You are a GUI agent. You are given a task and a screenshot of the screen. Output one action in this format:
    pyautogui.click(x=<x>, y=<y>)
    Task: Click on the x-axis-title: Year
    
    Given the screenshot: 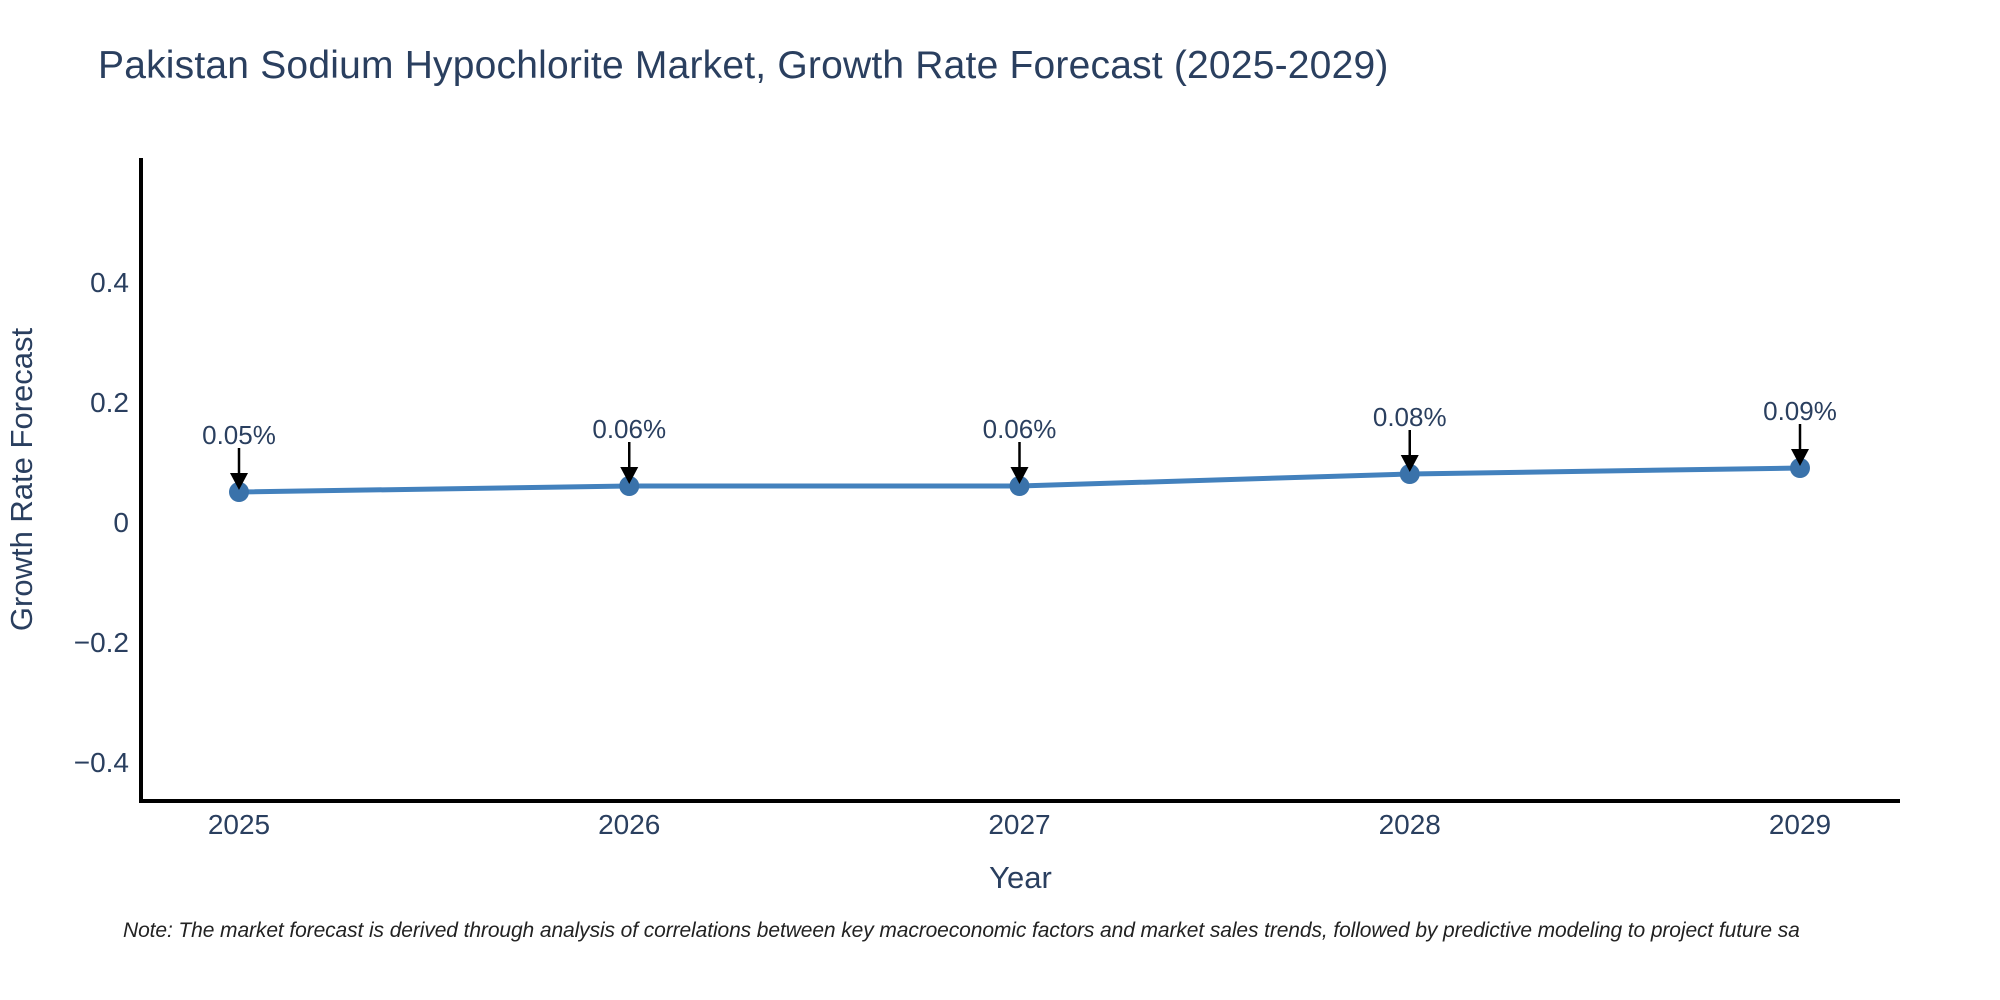 What is the action you would take?
    pyautogui.click(x=1020, y=877)
    